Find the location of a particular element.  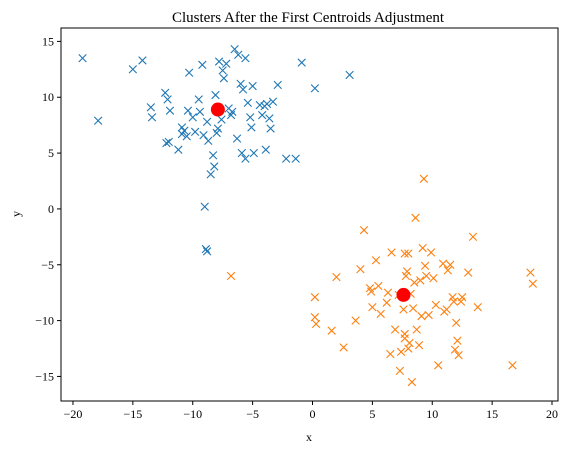

x-tick-label: 15 is located at coordinates (492, 414).